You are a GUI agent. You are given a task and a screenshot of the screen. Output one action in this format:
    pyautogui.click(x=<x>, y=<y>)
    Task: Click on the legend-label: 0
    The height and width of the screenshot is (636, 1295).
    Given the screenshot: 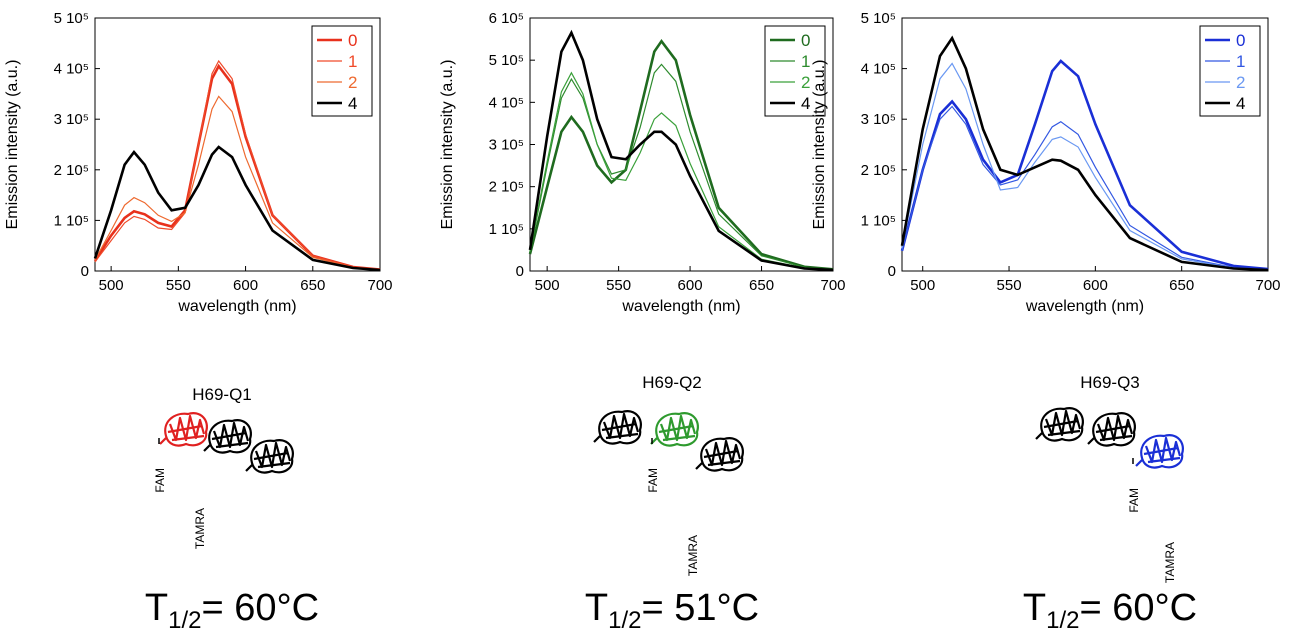 What is the action you would take?
    pyautogui.click(x=805, y=40)
    